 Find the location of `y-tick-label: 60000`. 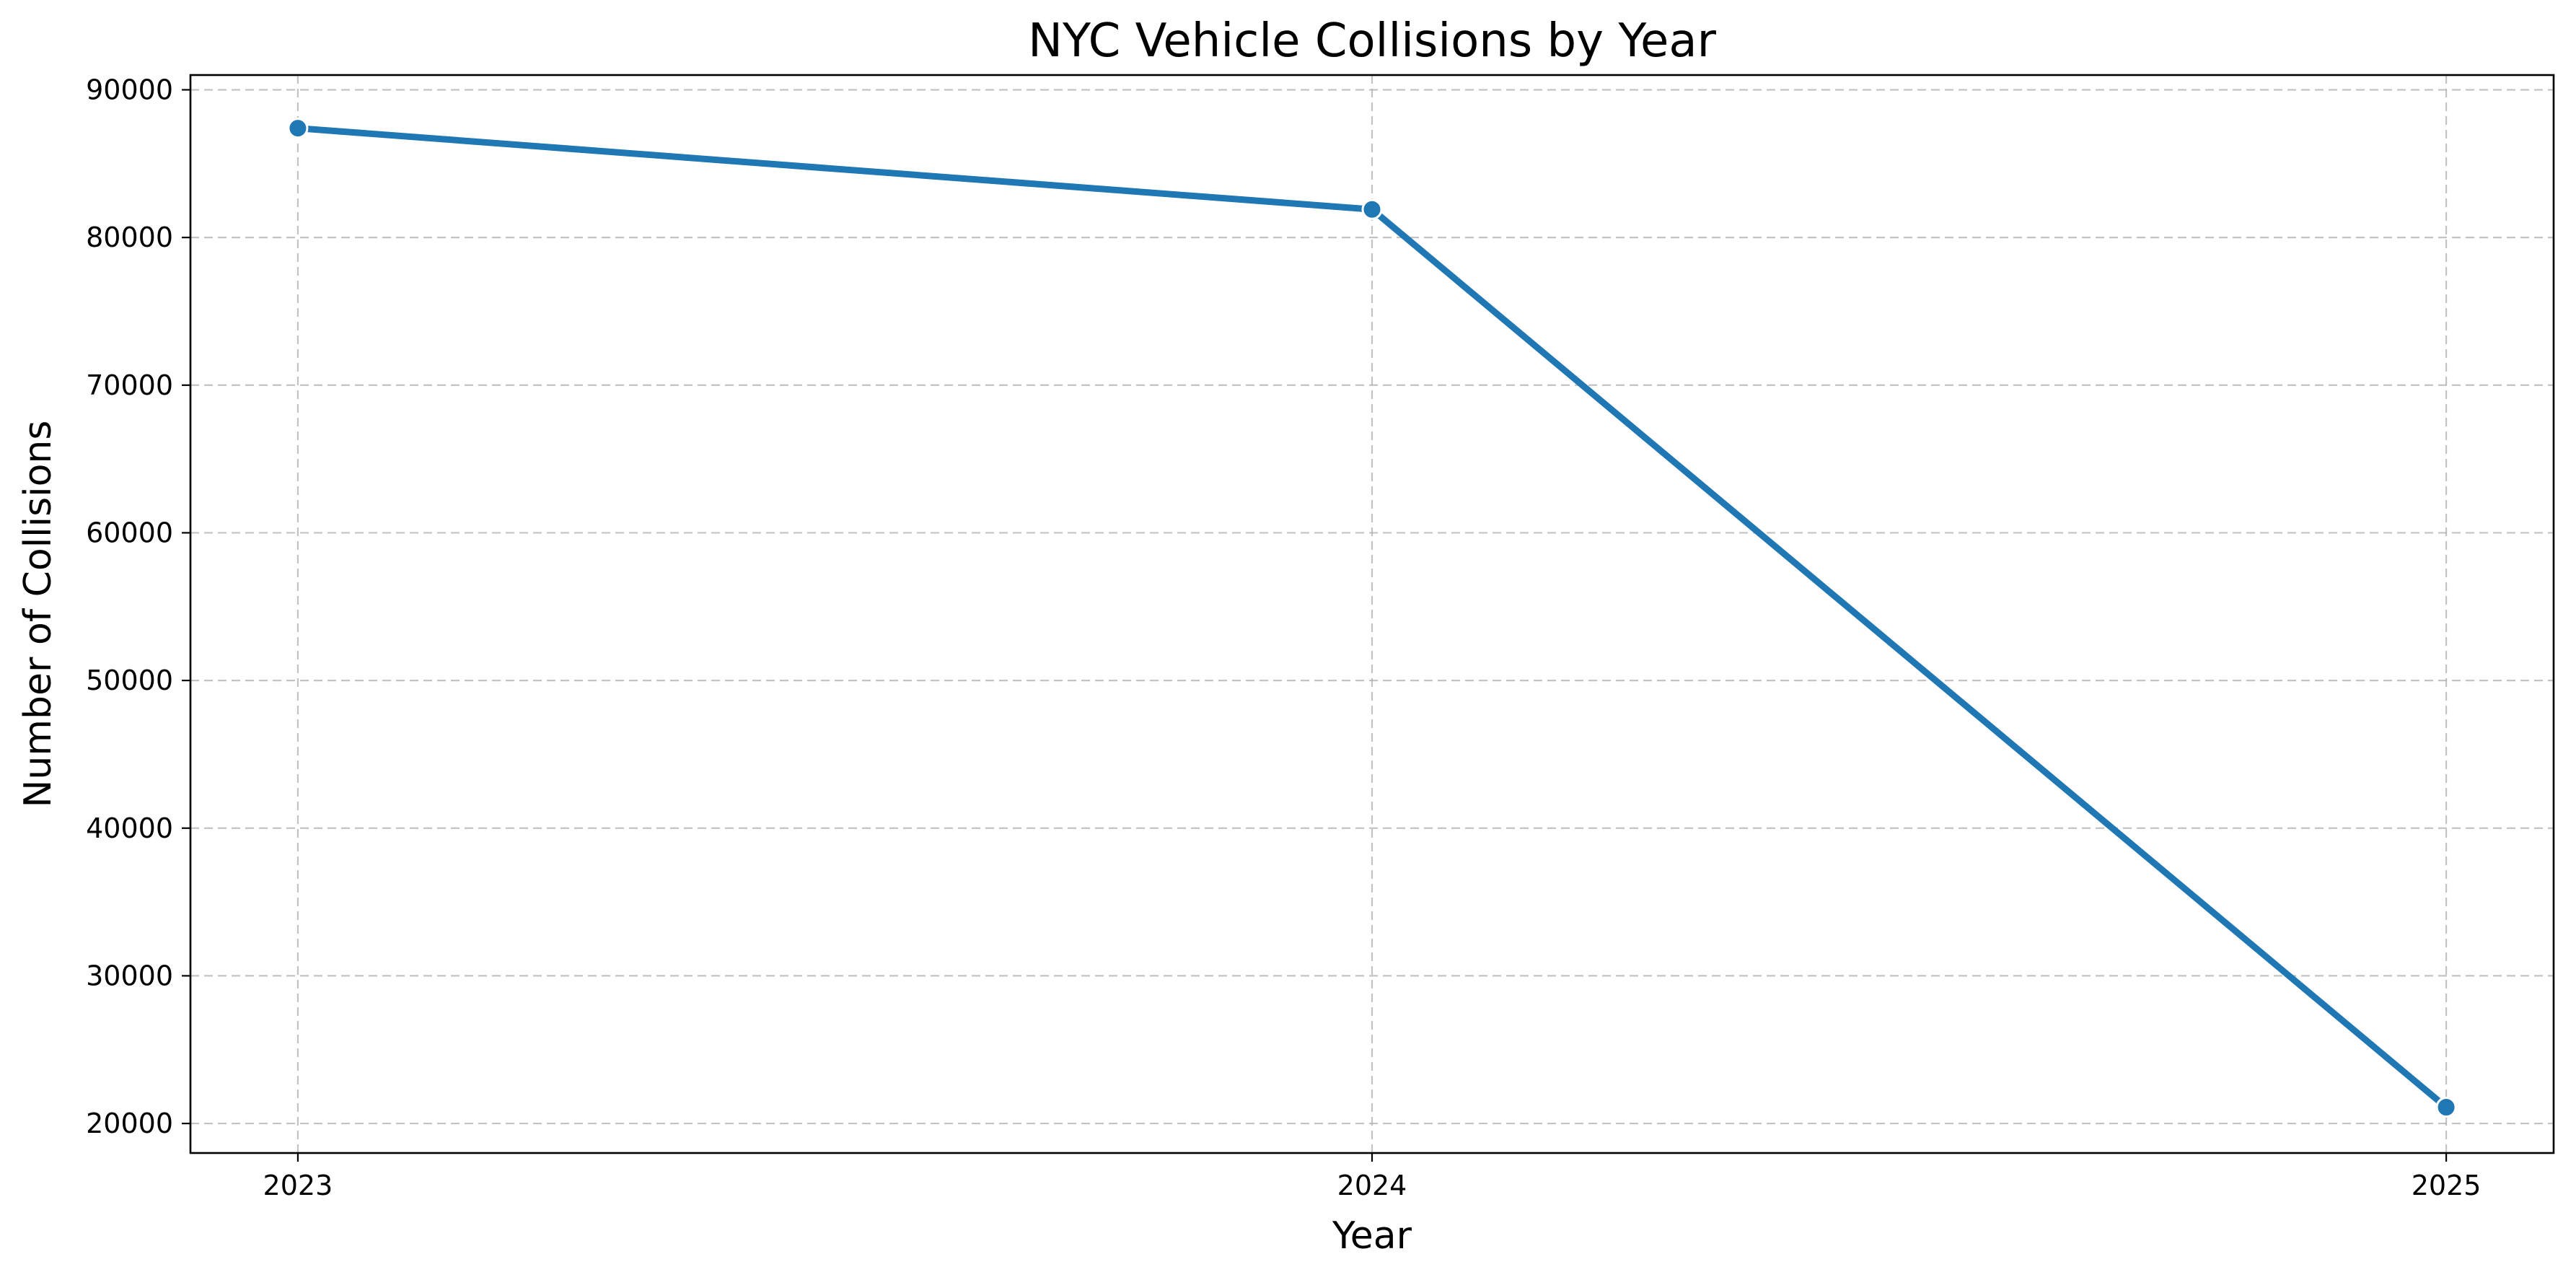

y-tick-label: 60000 is located at coordinates (129, 532).